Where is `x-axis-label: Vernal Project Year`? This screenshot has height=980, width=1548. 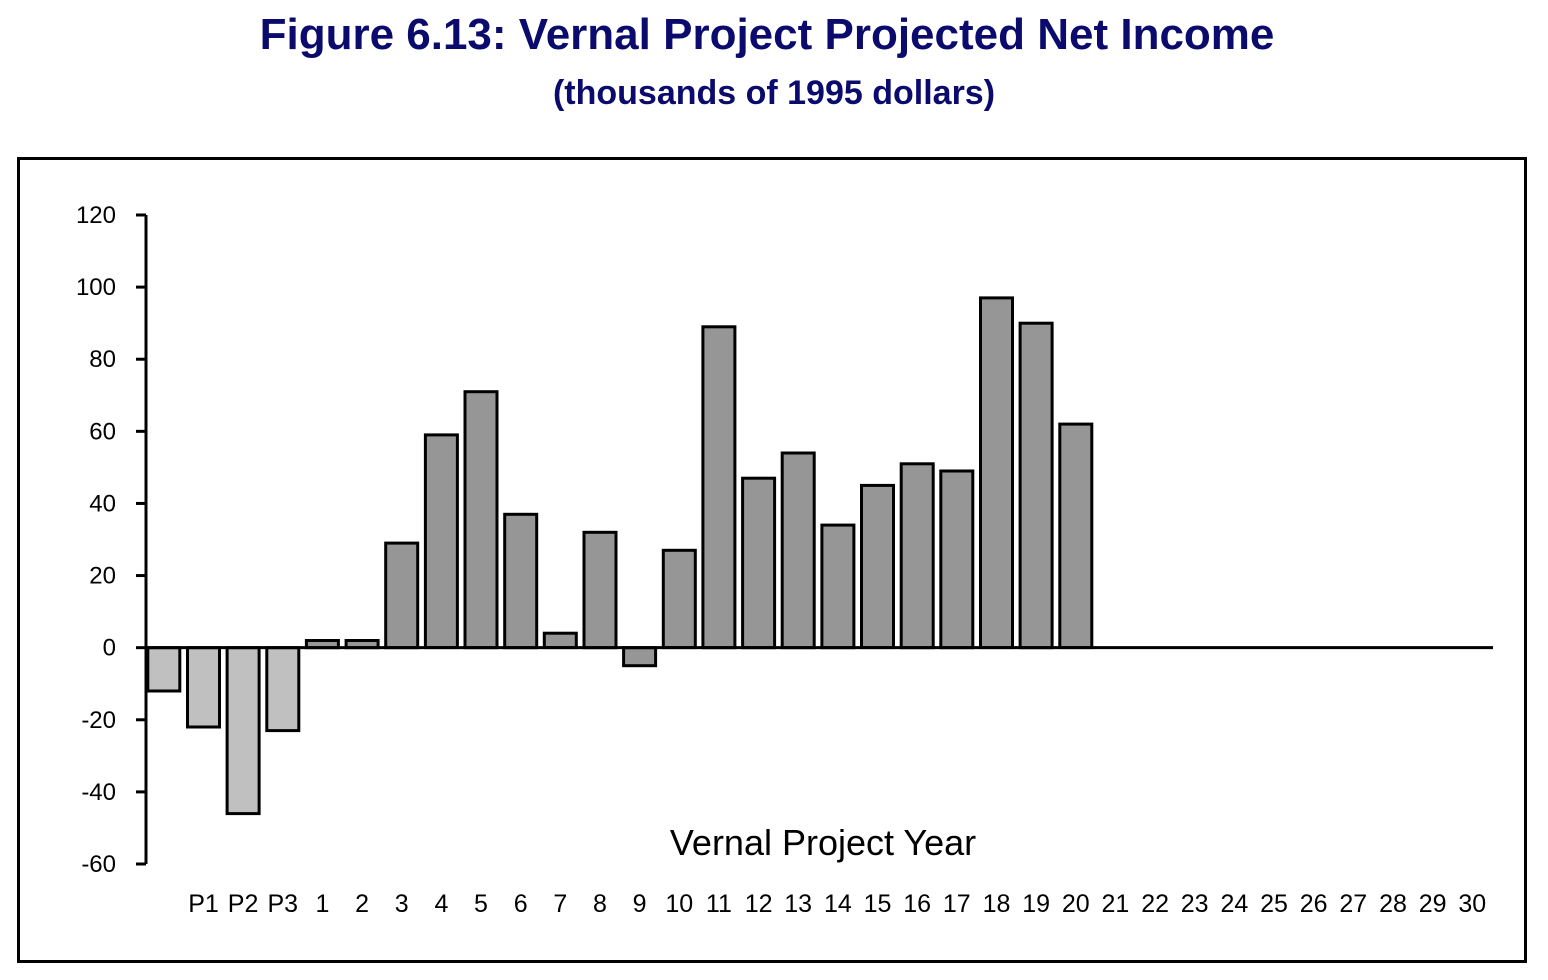
x-axis-label: Vernal Project Year is located at coordinates (823, 842).